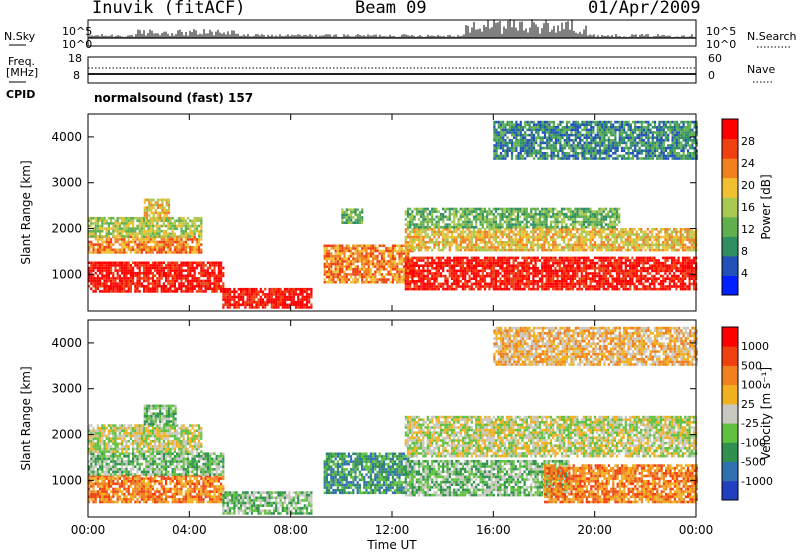 The image size is (800, 554). Describe the element at coordinates (751, 385) in the screenshot. I see `velocity-colorbar-label-2: 100` at that location.